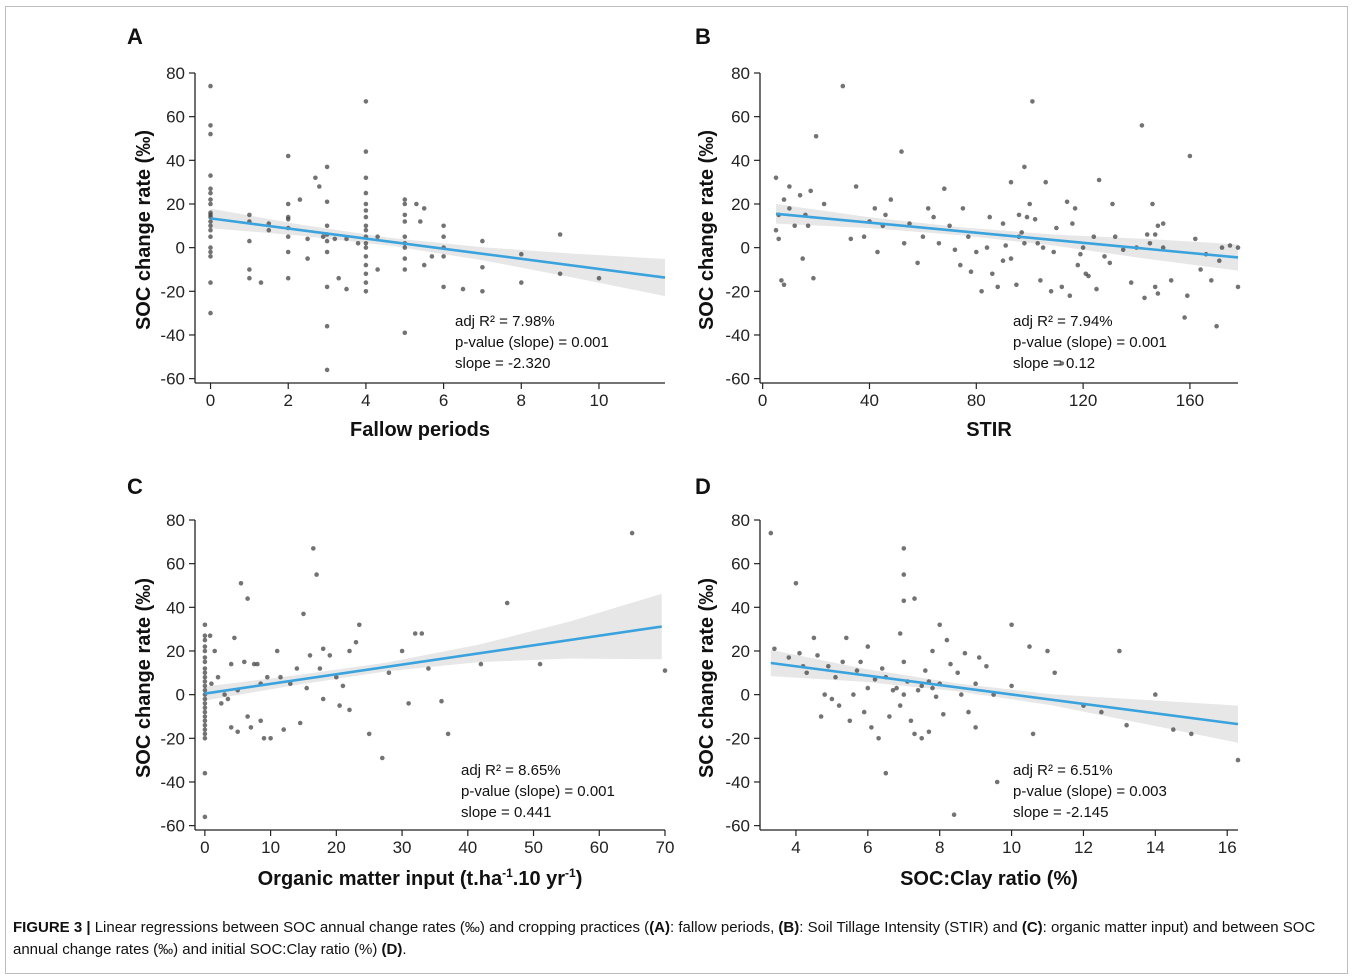 The width and height of the screenshot is (1355, 980). Describe the element at coordinates (740, 564) in the screenshot. I see `y-tick-label: 60` at that location.